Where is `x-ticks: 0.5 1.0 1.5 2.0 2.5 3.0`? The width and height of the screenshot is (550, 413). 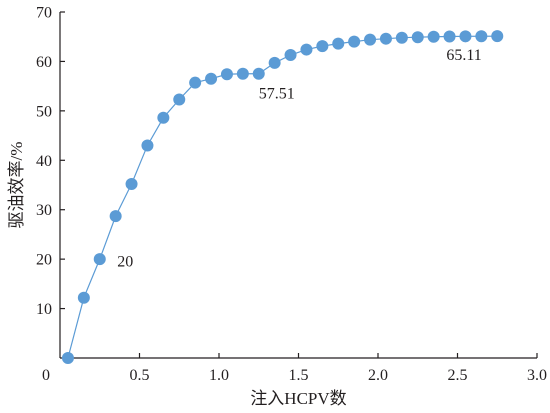
x-ticks: 0.5 1.0 1.5 2.0 2.5 3.0 is located at coordinates (338, 368).